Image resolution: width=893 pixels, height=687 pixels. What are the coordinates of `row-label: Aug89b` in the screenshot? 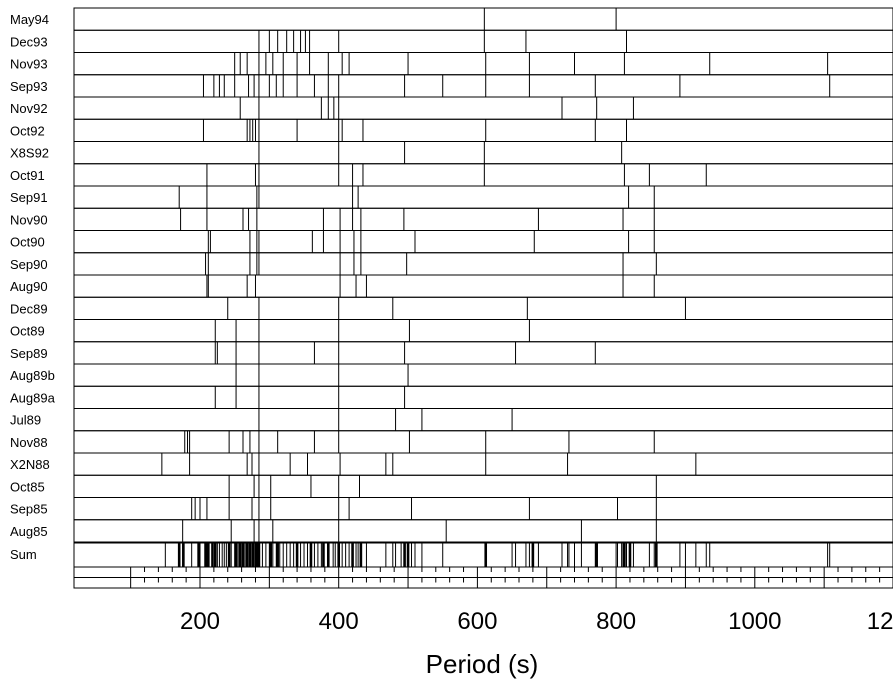 It's located at (32, 375).